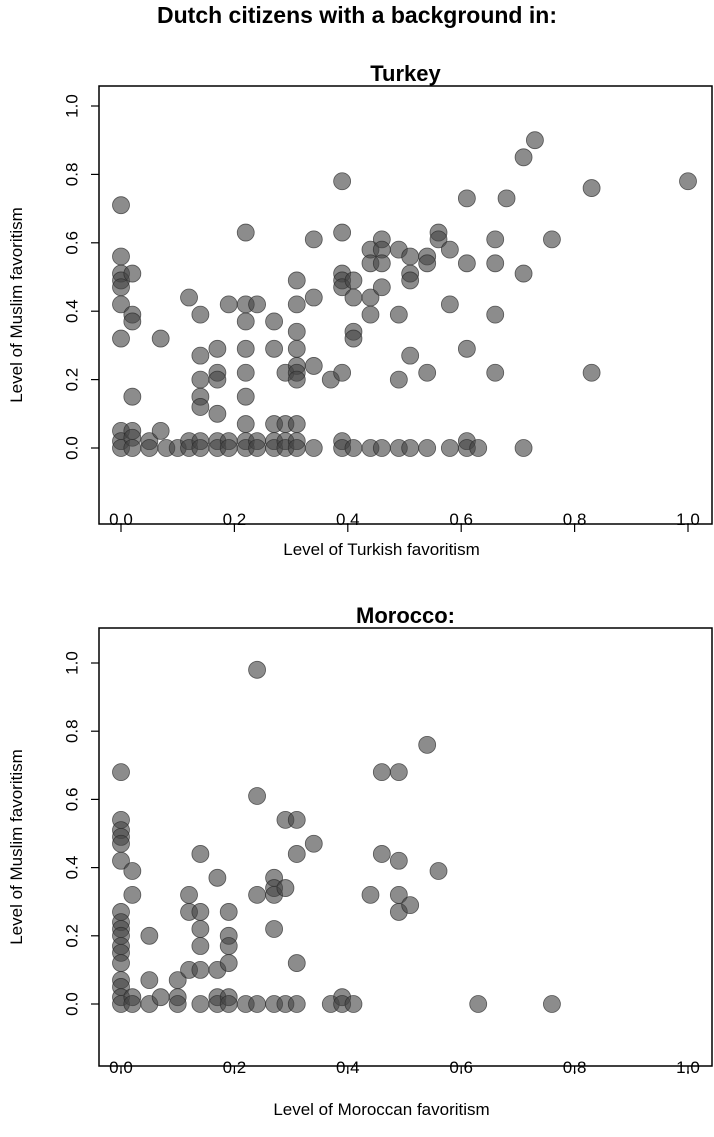  I want to click on x-tick-label: 0.8, so click(575, 519).